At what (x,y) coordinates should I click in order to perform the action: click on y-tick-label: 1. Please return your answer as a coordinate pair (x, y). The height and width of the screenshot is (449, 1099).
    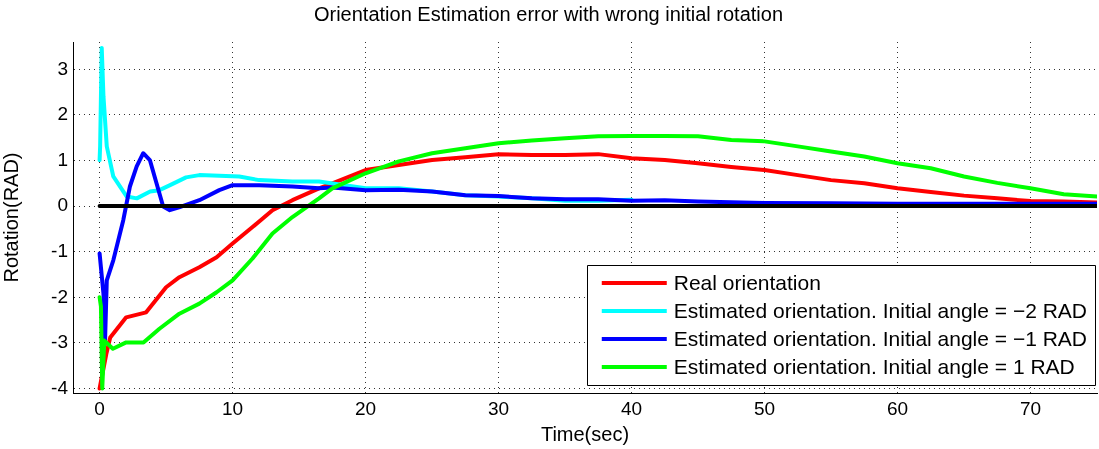
    Looking at the image, I should click on (62, 159).